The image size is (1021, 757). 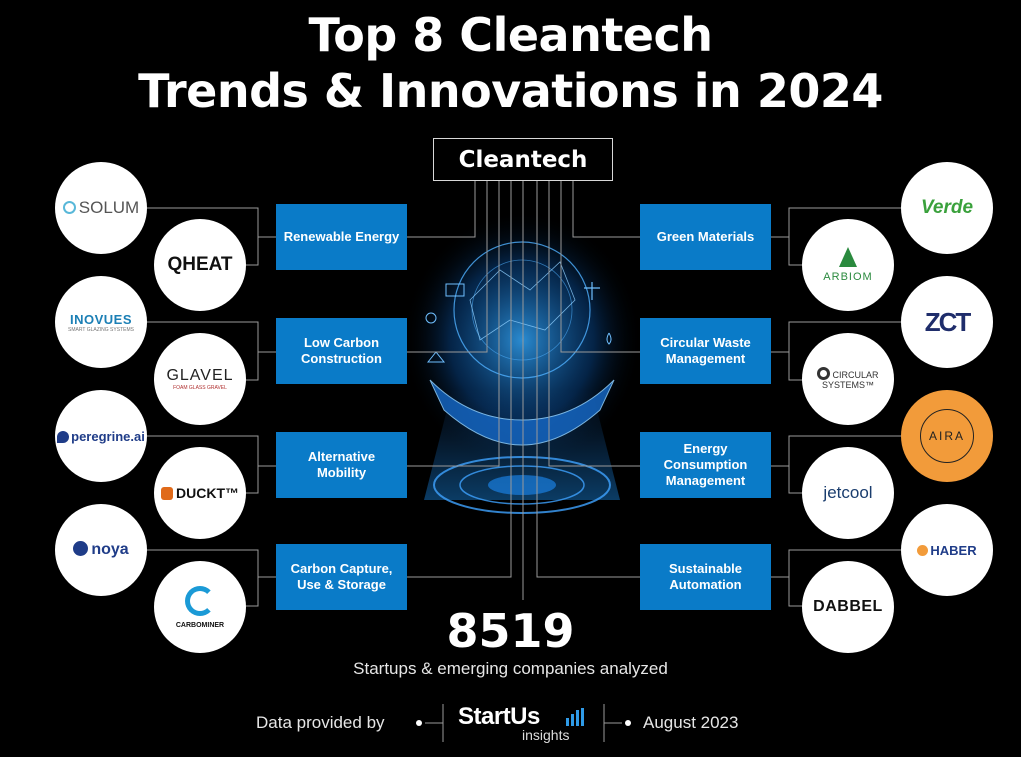 I want to click on logo-zct-text: ZCT, so click(x=948, y=321).